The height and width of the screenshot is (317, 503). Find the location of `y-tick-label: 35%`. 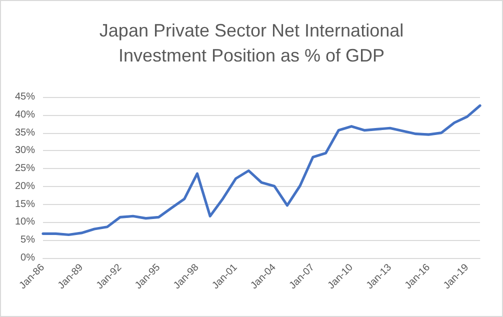

y-tick-label: 35% is located at coordinates (25, 132).